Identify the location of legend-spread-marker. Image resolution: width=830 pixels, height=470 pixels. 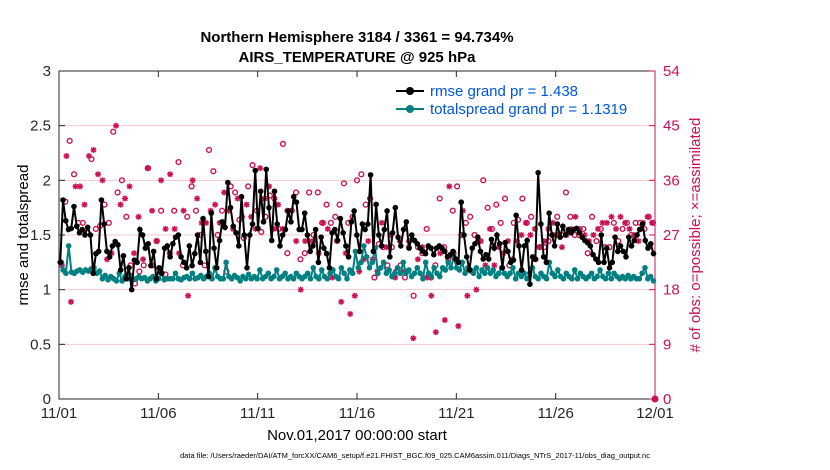
(410, 109).